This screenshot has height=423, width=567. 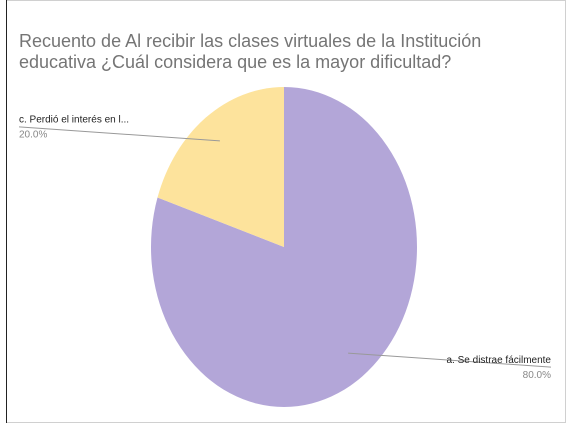 What do you see at coordinates (220, 167) in the screenshot?
I see `pie-slice` at bounding box center [220, 167].